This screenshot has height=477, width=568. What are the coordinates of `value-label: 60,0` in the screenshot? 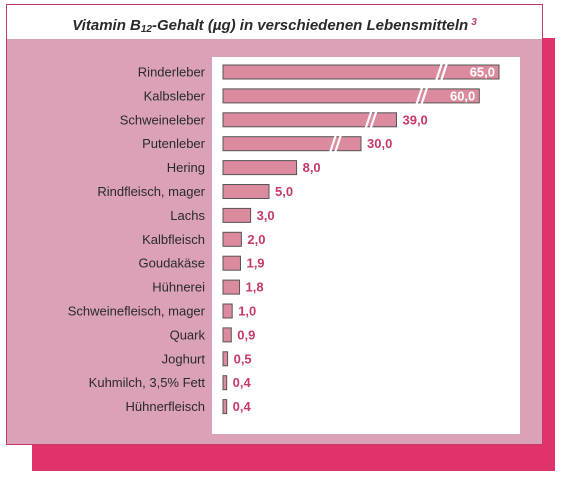 It's located at (462, 95).